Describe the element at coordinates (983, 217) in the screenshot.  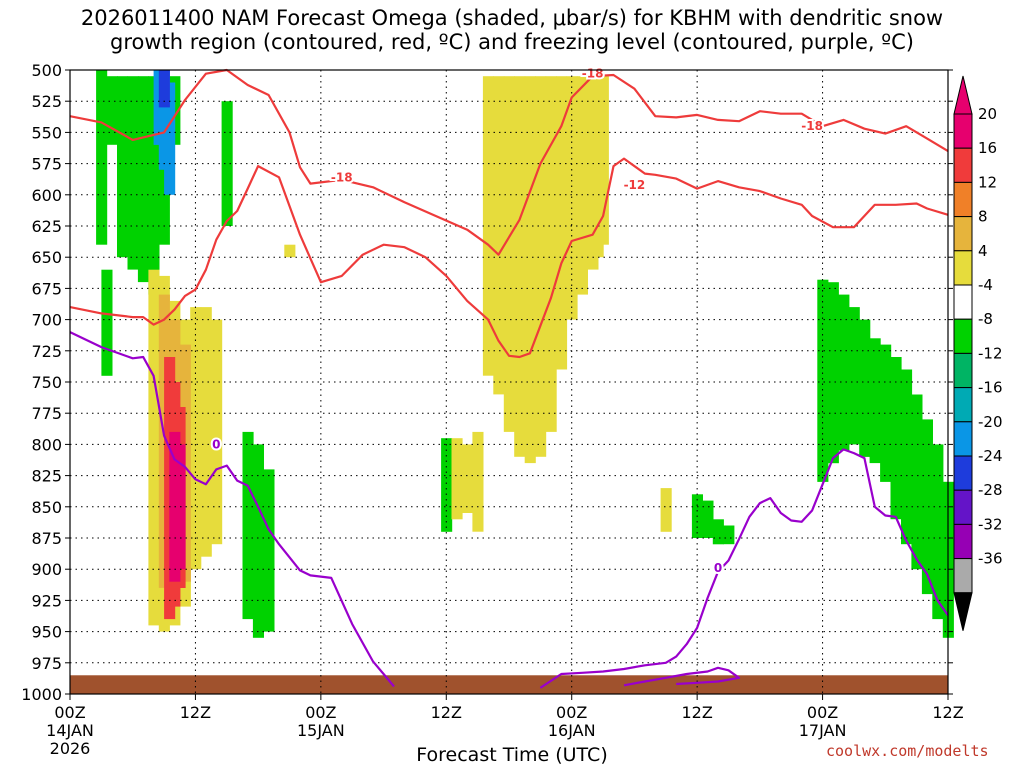
I see `colorbar-label: 8` at that location.